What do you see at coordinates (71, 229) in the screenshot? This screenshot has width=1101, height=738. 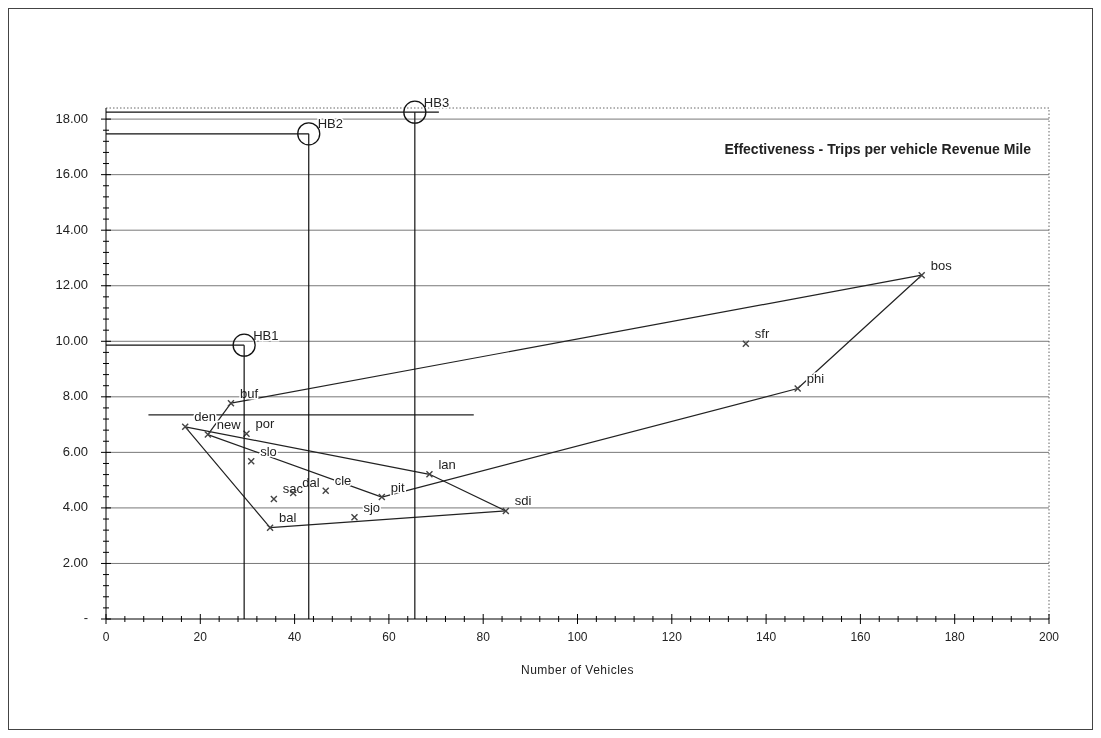 I see `y-tick-label: 14.00` at bounding box center [71, 229].